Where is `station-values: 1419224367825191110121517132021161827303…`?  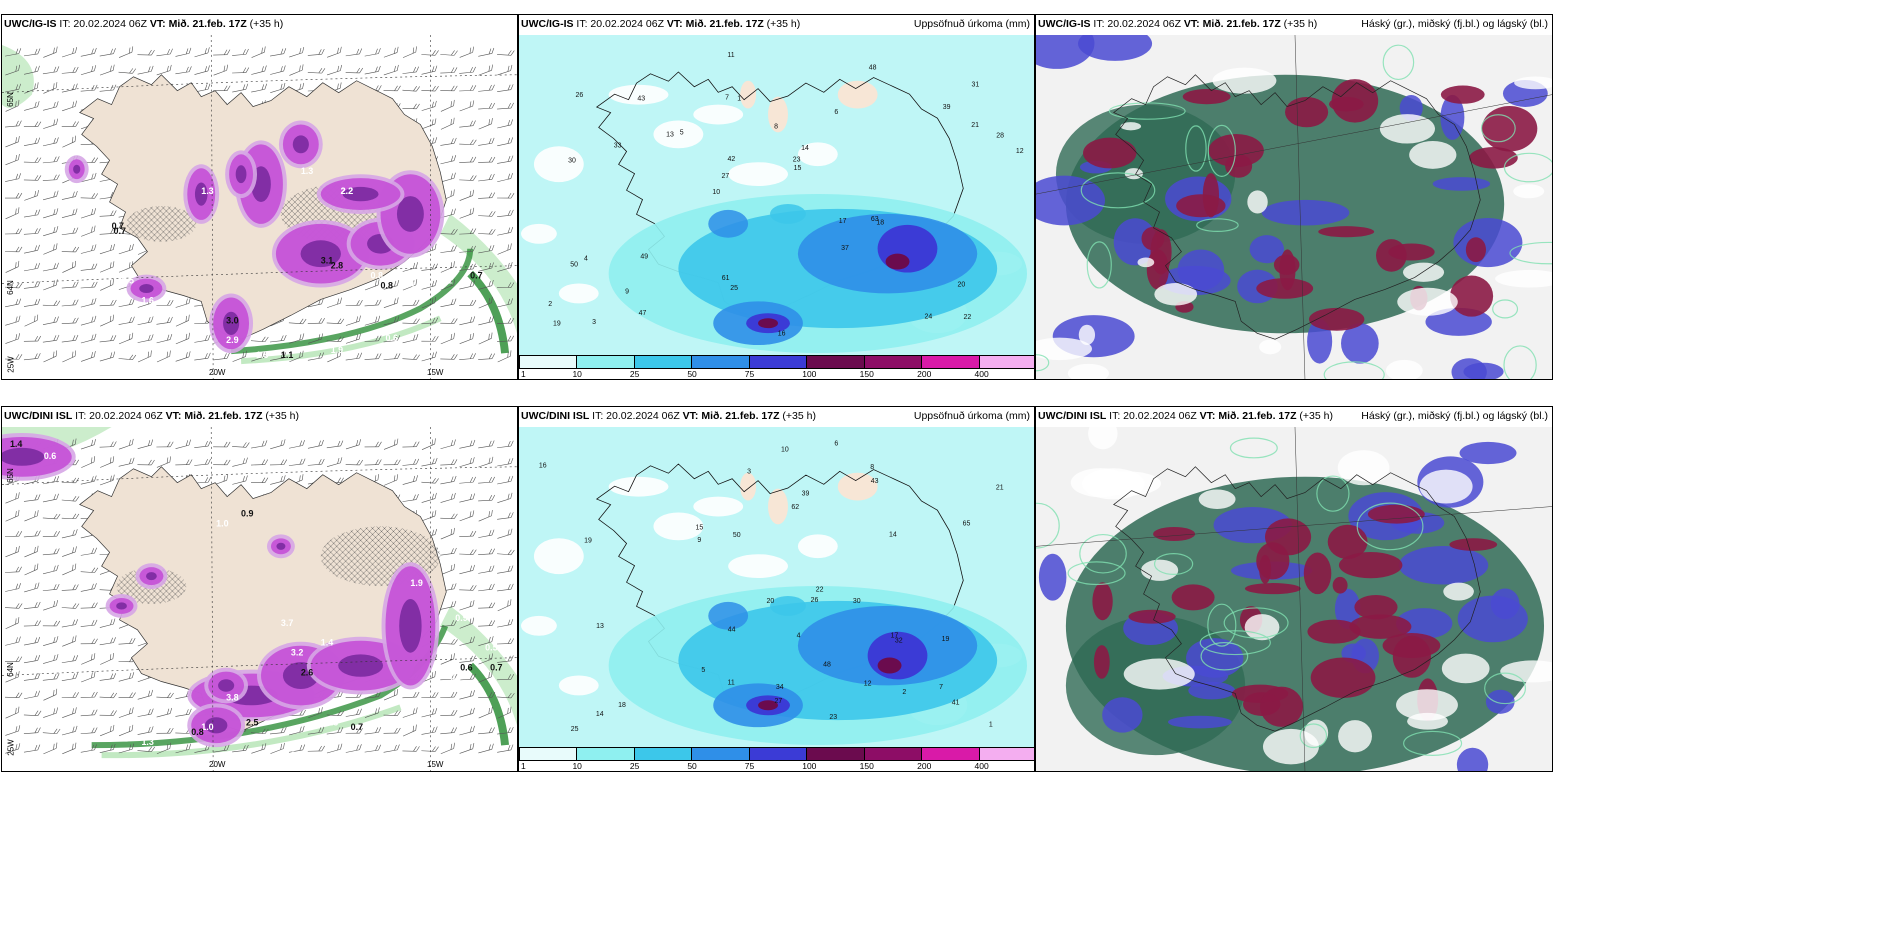 station-values: 1419224367825191110121517132021161827303… is located at coordinates (771, 586).